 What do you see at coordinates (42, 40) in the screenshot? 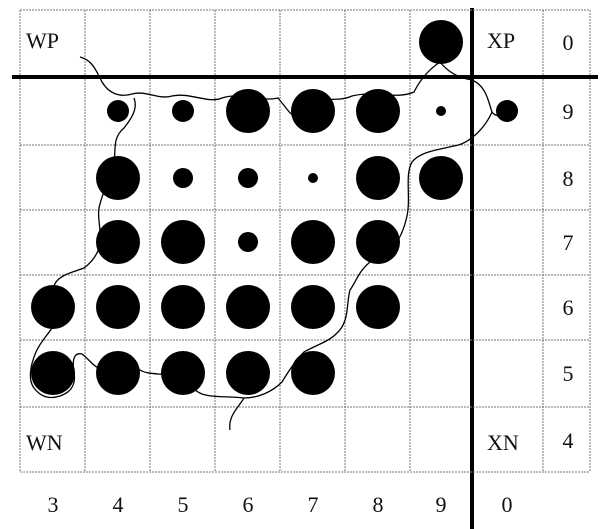
I see `corner-label-wp: WP` at bounding box center [42, 40].